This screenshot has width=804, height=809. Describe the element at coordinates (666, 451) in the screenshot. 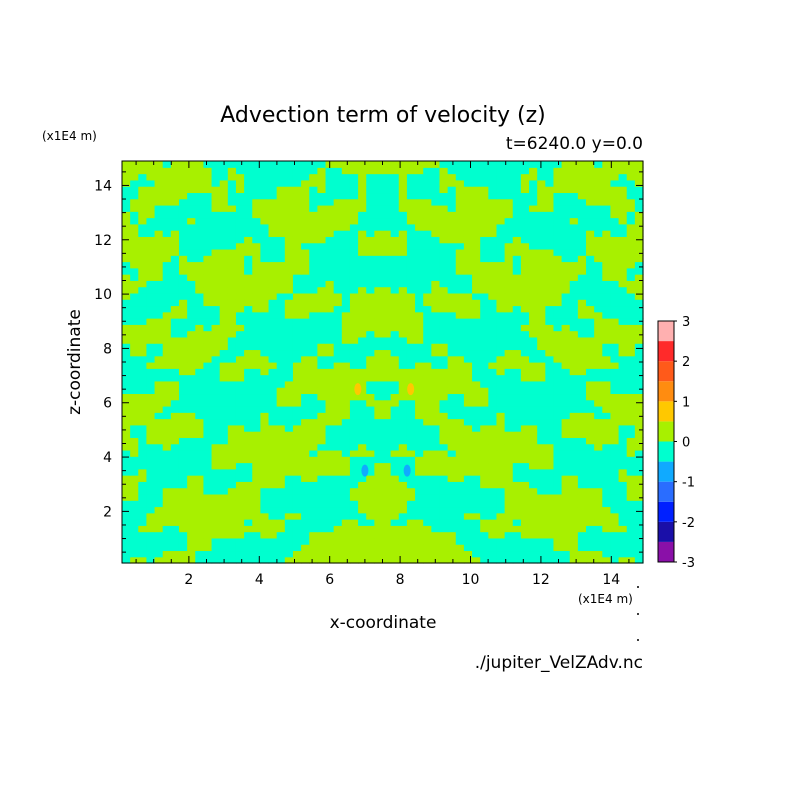

I see `colorbar-segment` at that location.